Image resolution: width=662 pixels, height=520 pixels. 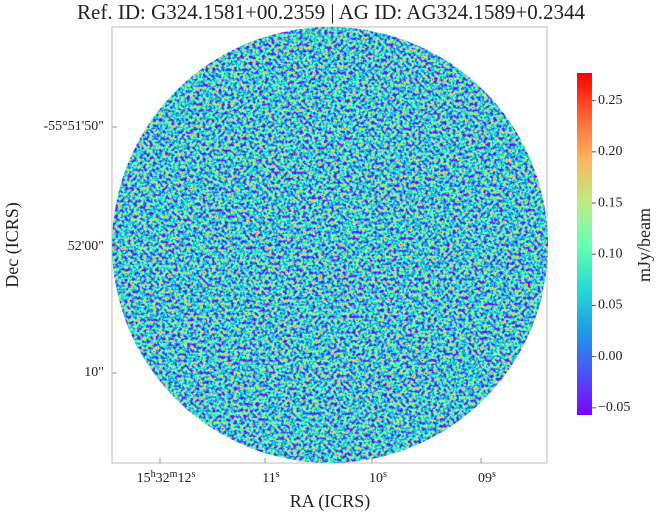 What do you see at coordinates (144, 478) in the screenshot?
I see `tick-digits: 15` at bounding box center [144, 478].